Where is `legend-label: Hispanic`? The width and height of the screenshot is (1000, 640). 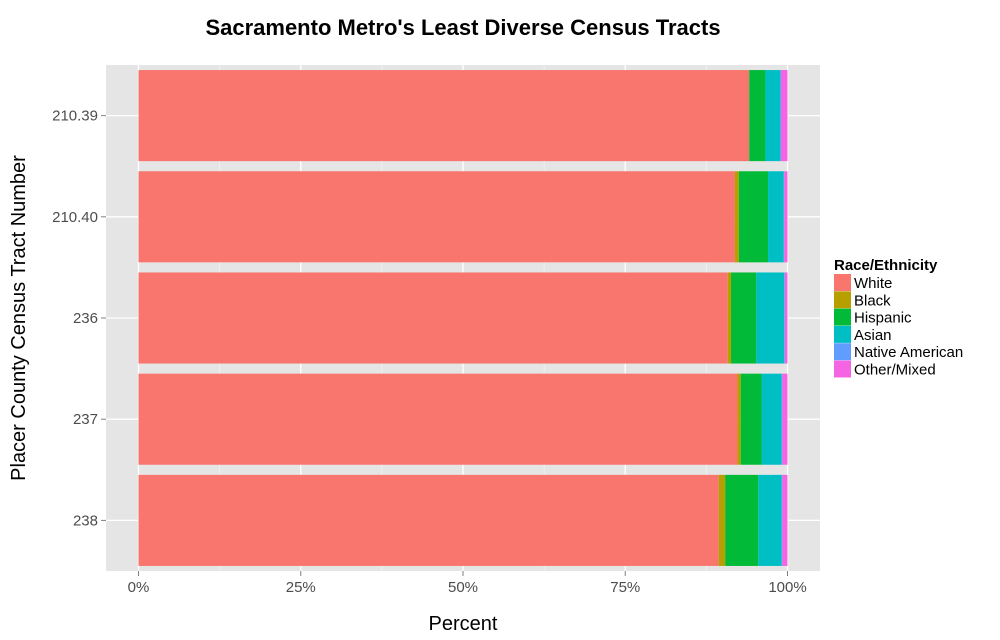
legend-label: Hispanic is located at coordinates (883, 318).